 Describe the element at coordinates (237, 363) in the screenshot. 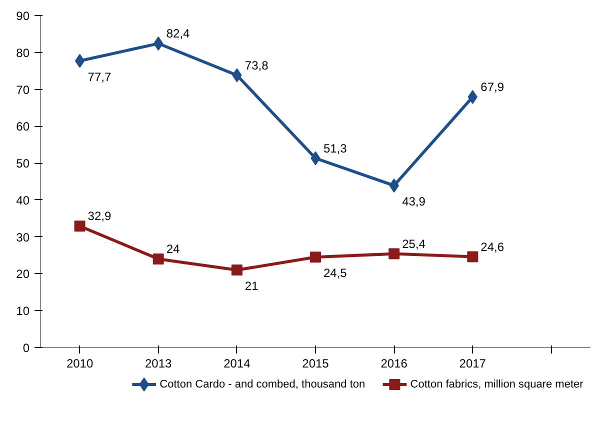

I see `x-tick-label: 2014` at that location.